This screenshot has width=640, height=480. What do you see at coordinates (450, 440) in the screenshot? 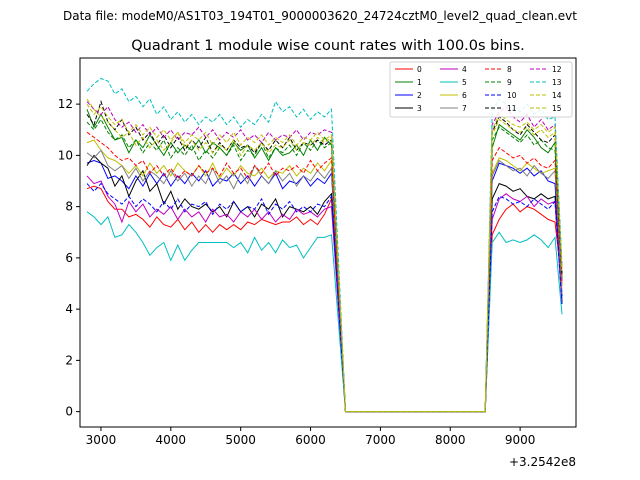
I see `x-tick-label: 8000` at bounding box center [450, 440].